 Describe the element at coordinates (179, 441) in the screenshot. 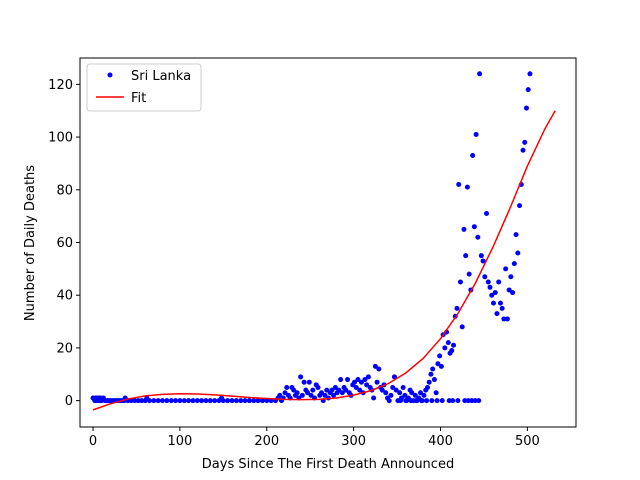

I see `x-tick-label: 100` at that location.